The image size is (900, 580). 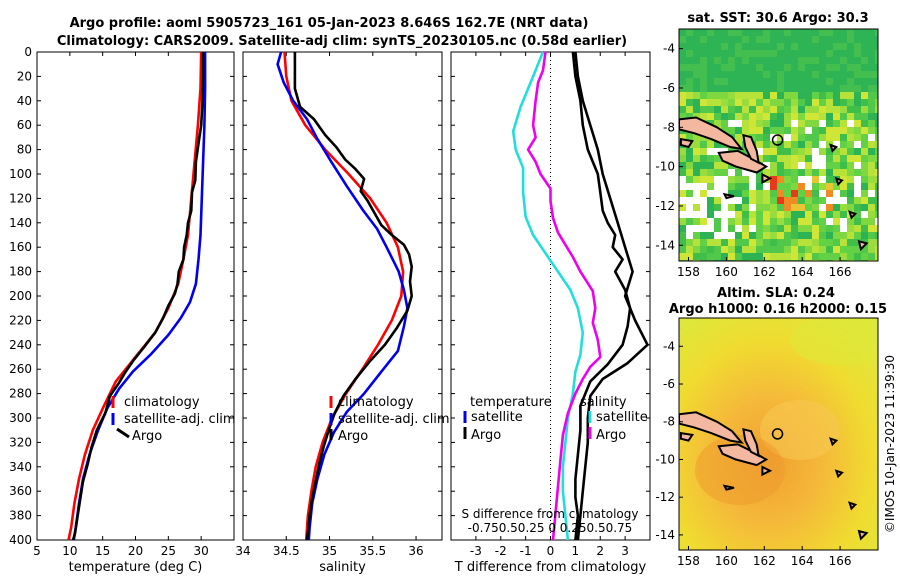 What do you see at coordinates (20, 296) in the screenshot?
I see `depth-tick-label: 200` at bounding box center [20, 296].